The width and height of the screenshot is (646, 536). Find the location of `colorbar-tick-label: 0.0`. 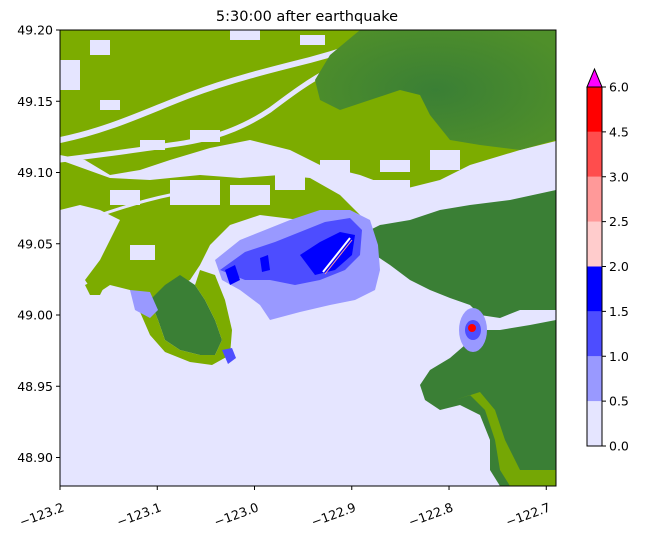

colorbar-tick-label: 0.0 is located at coordinates (619, 446).